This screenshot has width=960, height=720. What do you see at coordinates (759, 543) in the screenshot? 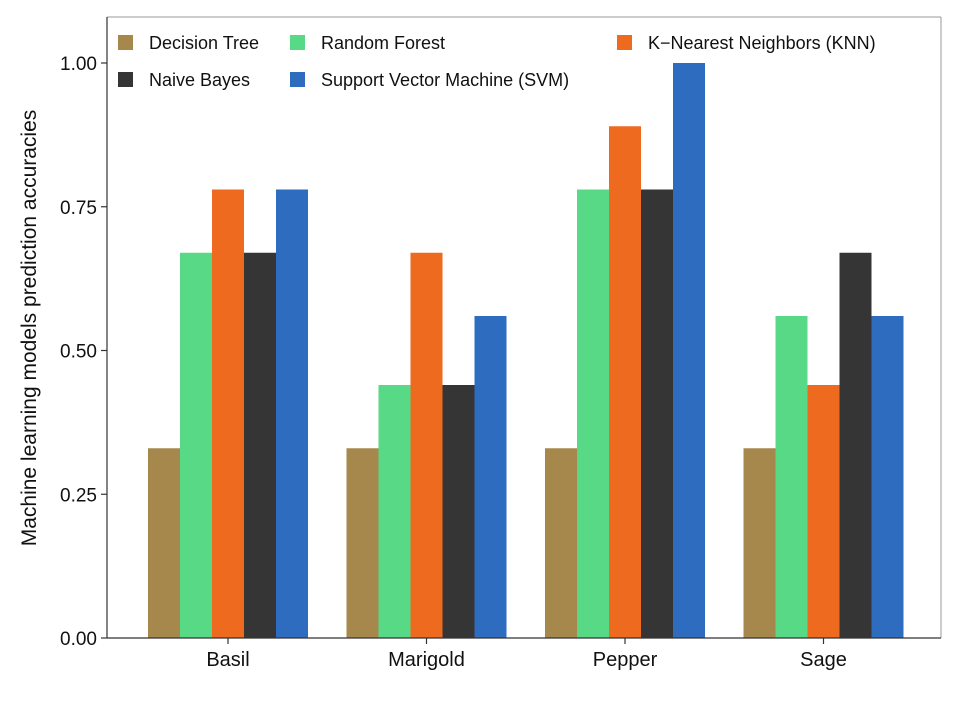
I see `bar-sage-decision-tree` at bounding box center [759, 543].